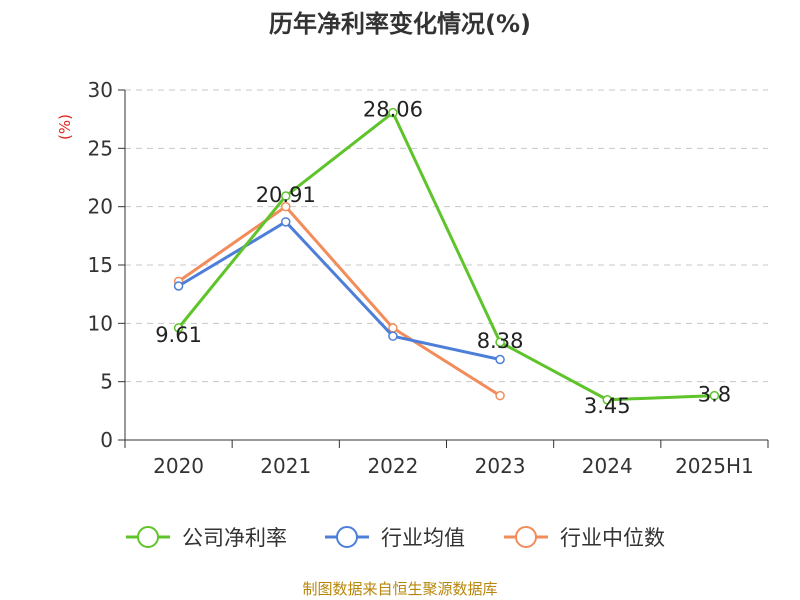 The height and width of the screenshot is (600, 800). I want to click on data-label: 9.61, so click(178, 335).